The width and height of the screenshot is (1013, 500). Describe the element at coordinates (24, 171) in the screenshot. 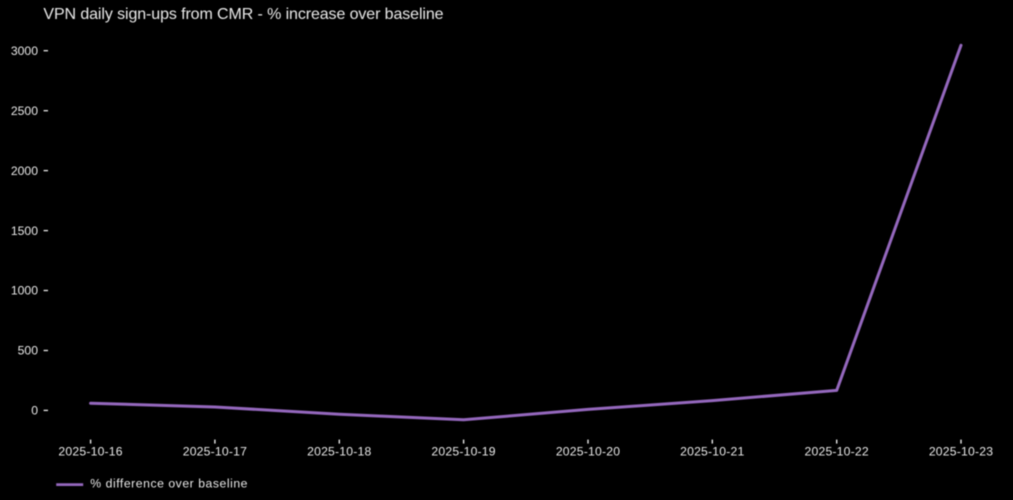

I see `svg-text: 2000` at that location.